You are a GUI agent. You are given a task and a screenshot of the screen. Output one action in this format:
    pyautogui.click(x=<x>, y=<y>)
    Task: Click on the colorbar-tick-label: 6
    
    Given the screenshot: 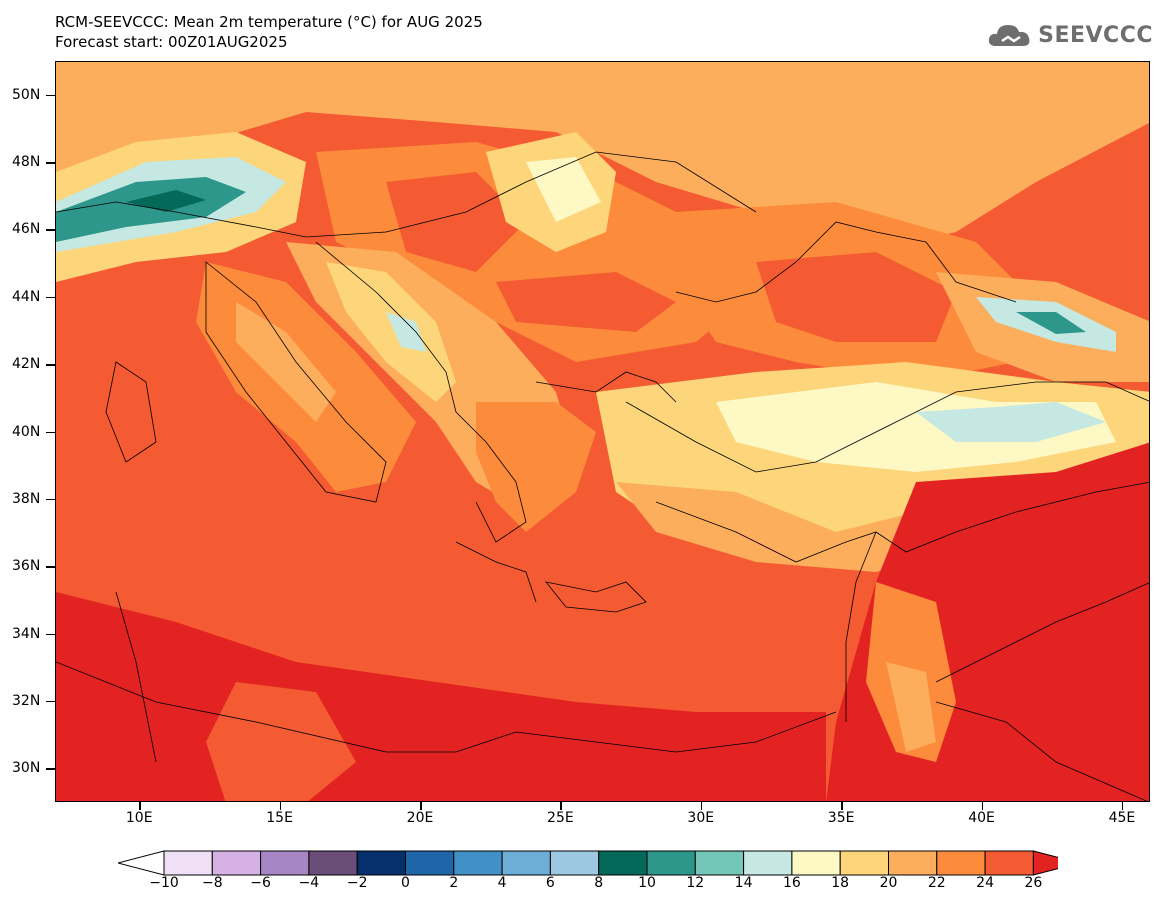 What is the action you would take?
    pyautogui.click(x=550, y=883)
    